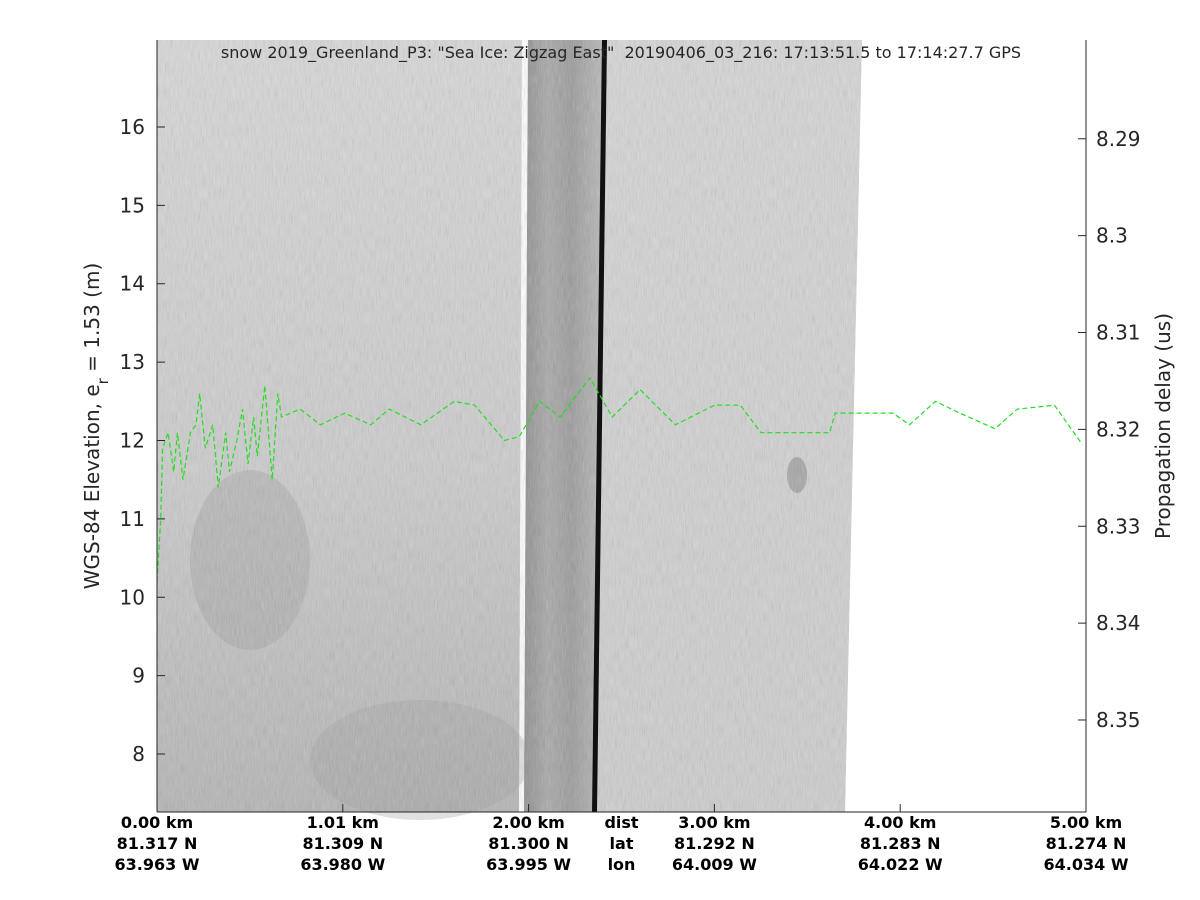 This screenshot has height=900, width=1200. I want to click on y-tick-label: 9, so click(138, 676).